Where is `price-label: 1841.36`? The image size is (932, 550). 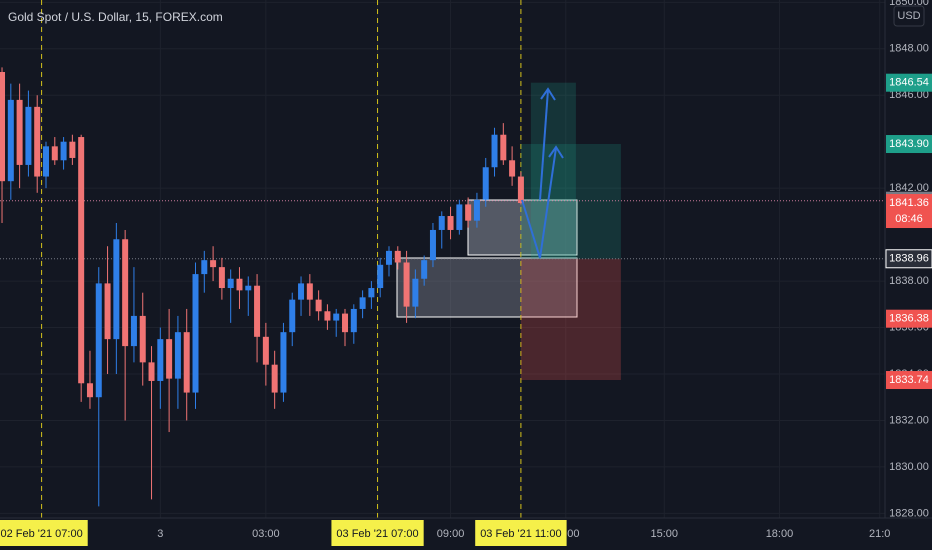
price-label: 1841.36 is located at coordinates (909, 203).